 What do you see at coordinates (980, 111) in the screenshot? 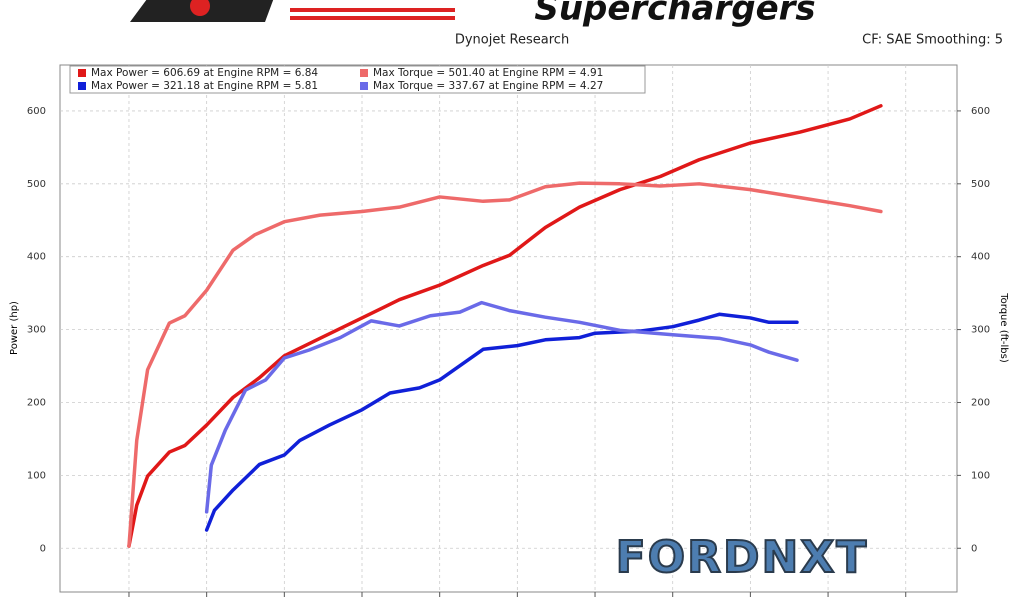
I see `y2-tick-label: 600` at bounding box center [980, 111].